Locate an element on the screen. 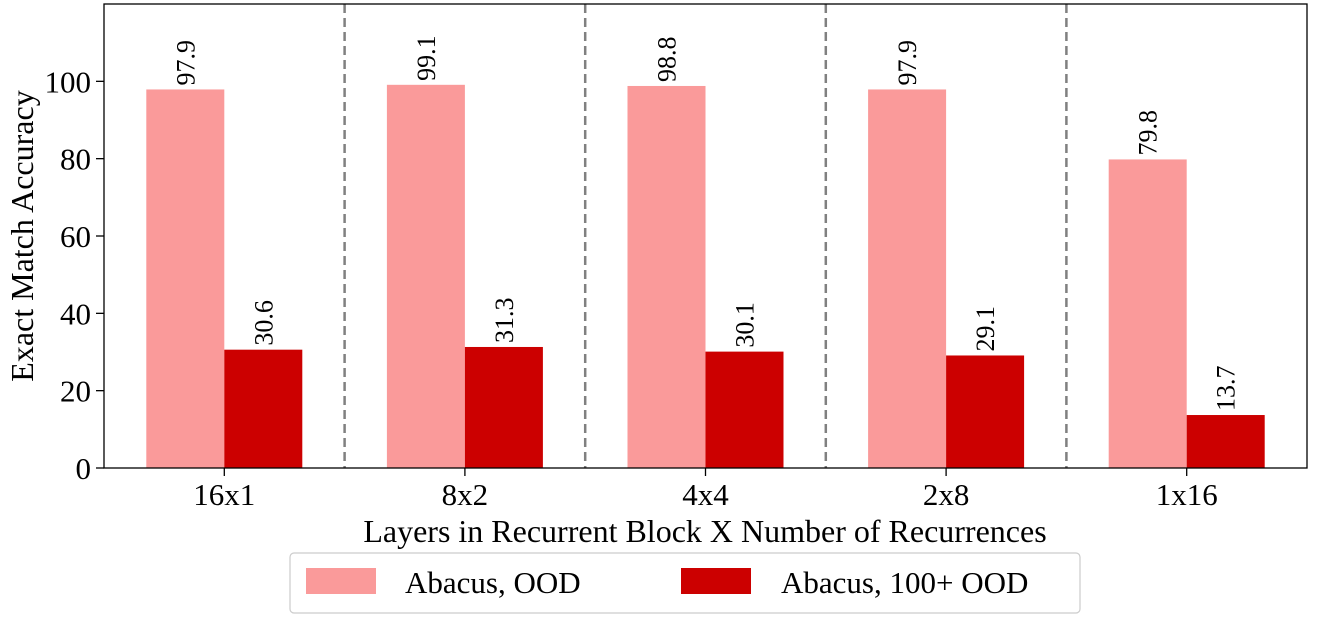 The image size is (1318, 617). bar-value-label: 31.3 is located at coordinates (504, 320).